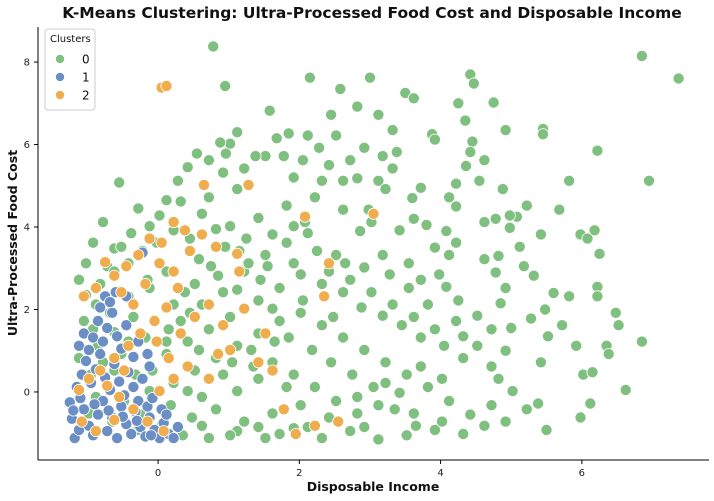 This screenshot has height=501, width=714. Describe the element at coordinates (86, 60) in the screenshot. I see `legend-label: 0` at that location.